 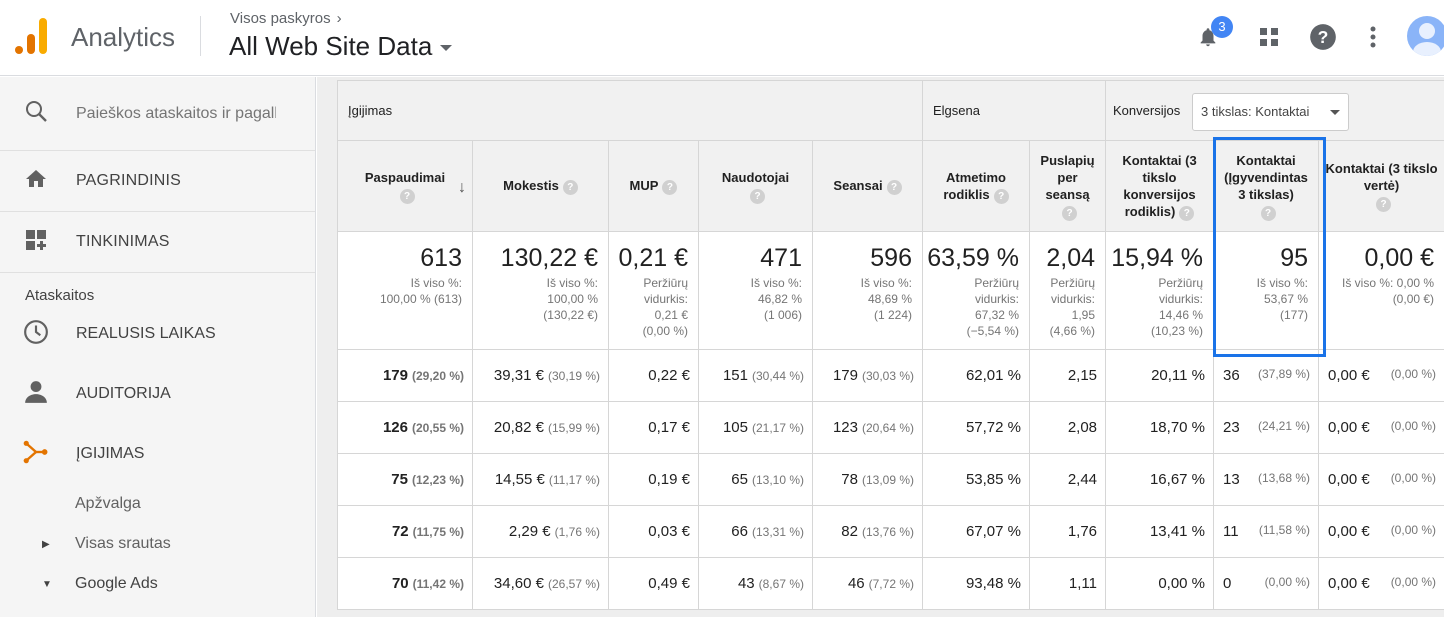 I want to click on col-header-label: Atmetimo rodiklis, so click(x=974, y=185).